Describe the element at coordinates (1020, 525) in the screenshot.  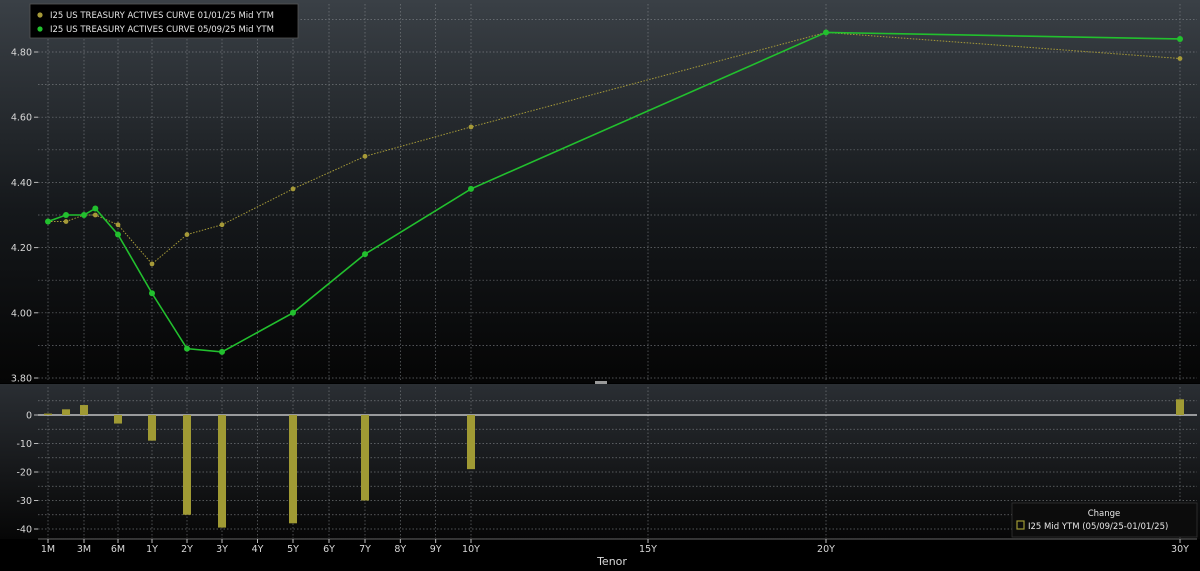
I see `bottom-legend-swatch` at that location.